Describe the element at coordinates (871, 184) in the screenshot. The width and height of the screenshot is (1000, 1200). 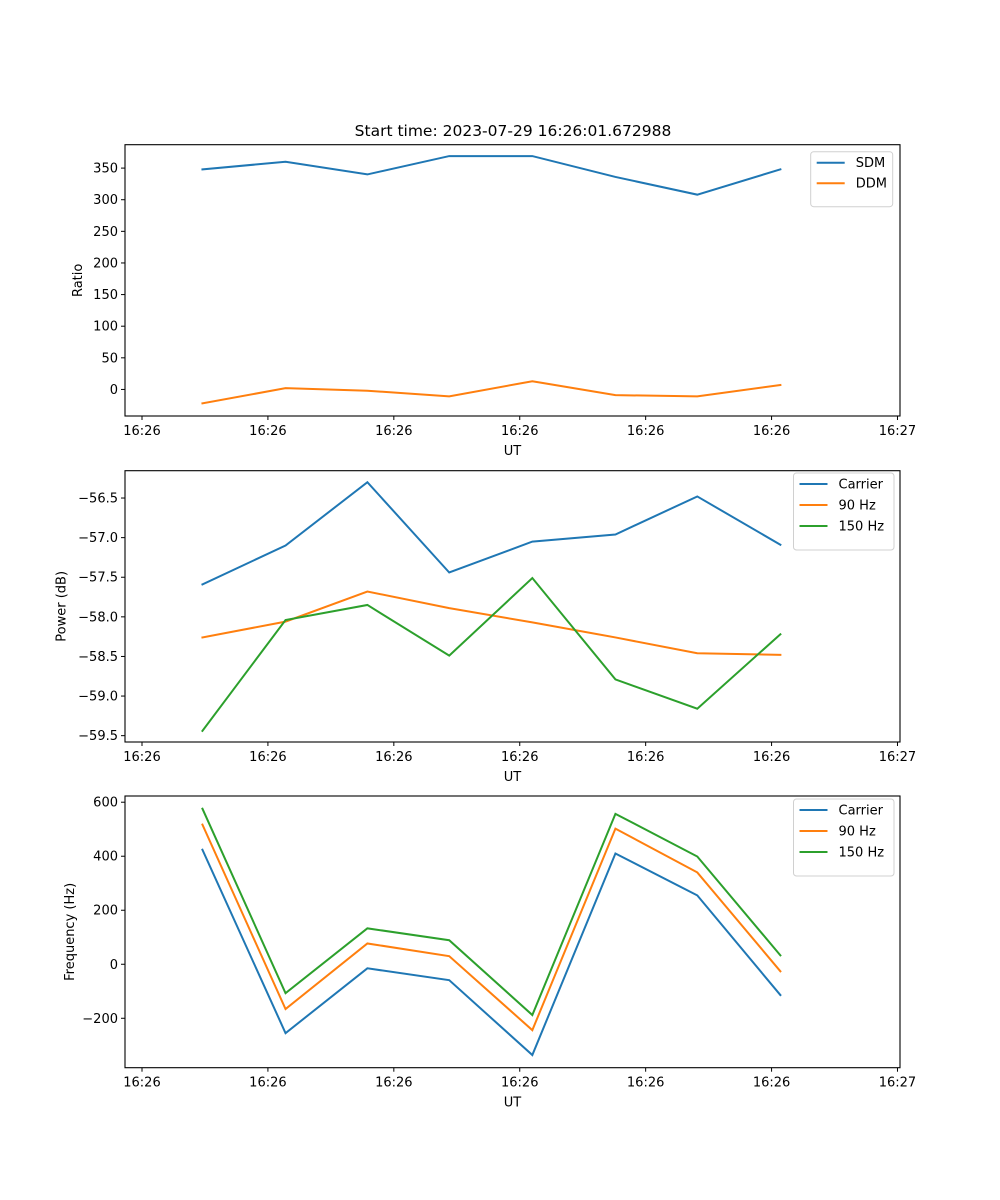
I see `legend-label: DDM` at that location.